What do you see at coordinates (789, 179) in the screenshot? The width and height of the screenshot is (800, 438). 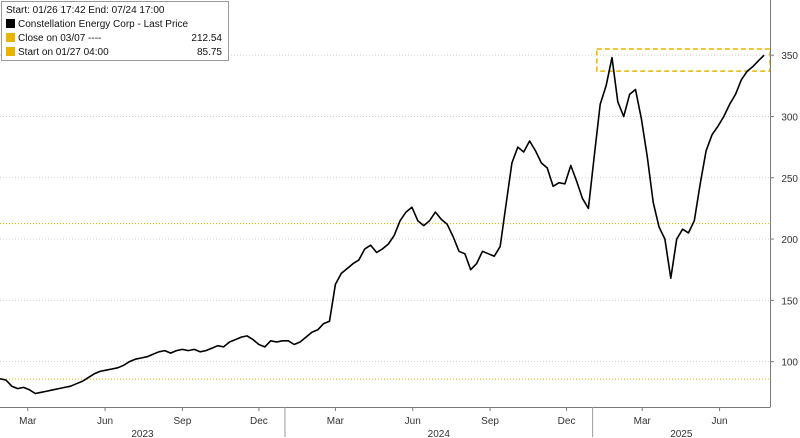 I see `y-tick-label-250: 250` at bounding box center [789, 179].